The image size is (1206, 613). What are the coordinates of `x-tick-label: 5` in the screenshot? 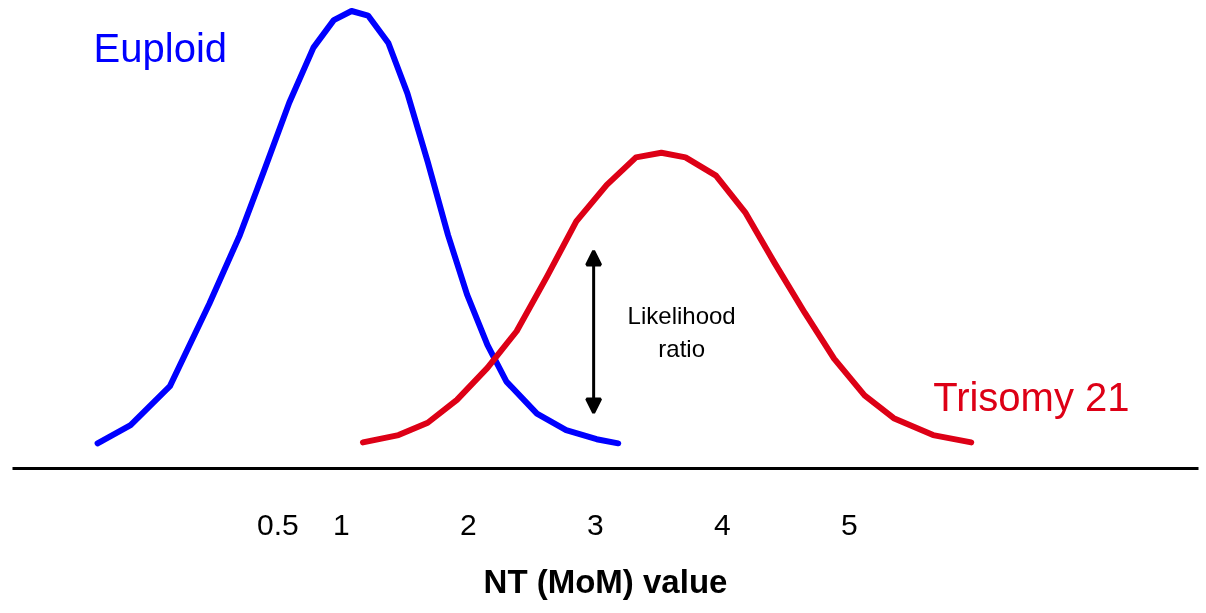 It's located at (849, 524).